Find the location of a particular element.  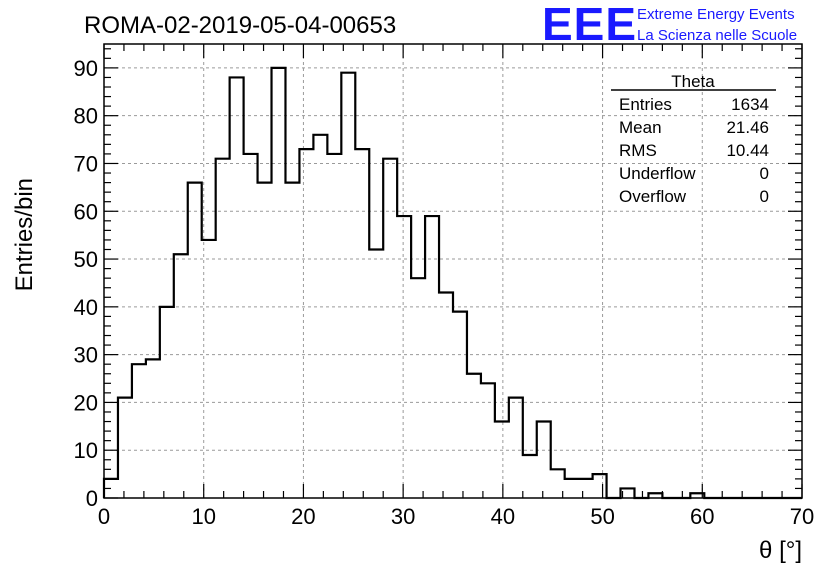

y-tick-label: 70 is located at coordinates (86, 163).